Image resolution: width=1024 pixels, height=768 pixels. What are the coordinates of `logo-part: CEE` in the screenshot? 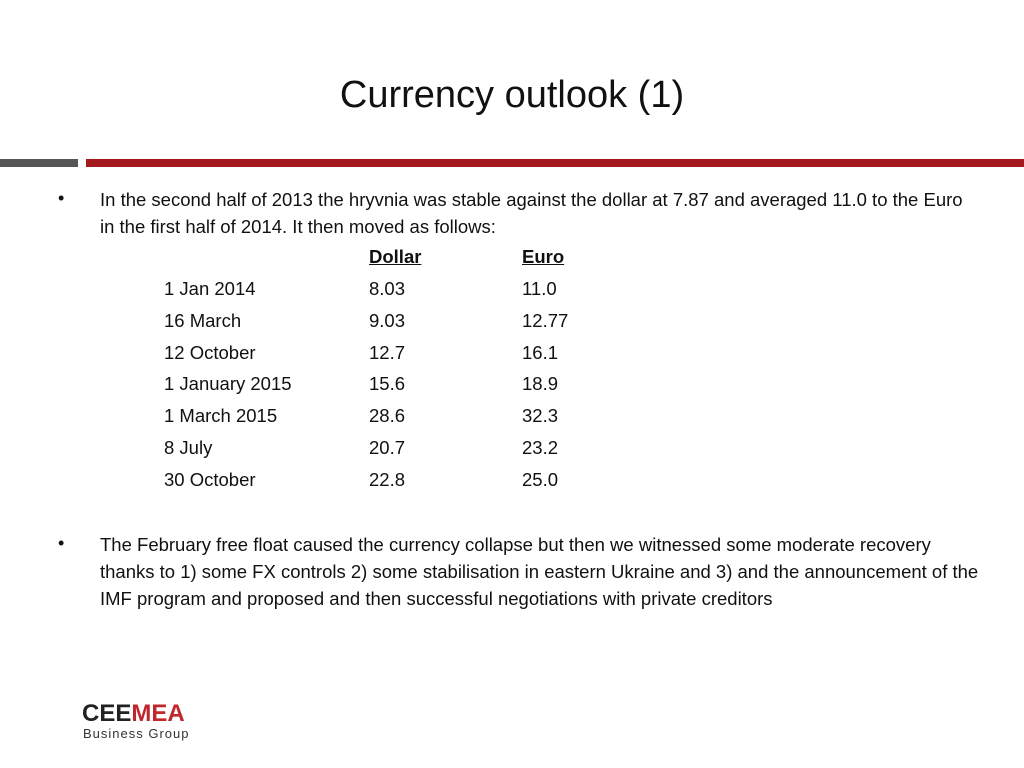 It's located at (107, 713).